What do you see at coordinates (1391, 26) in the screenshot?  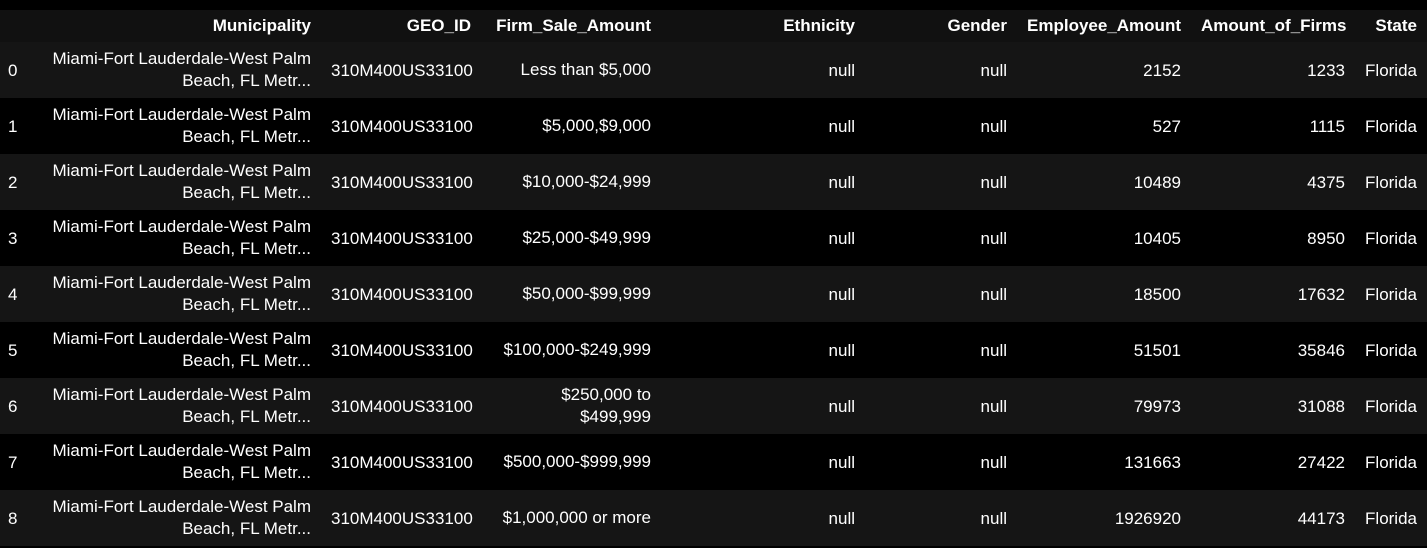 I see `column-header-state: State` at bounding box center [1391, 26].